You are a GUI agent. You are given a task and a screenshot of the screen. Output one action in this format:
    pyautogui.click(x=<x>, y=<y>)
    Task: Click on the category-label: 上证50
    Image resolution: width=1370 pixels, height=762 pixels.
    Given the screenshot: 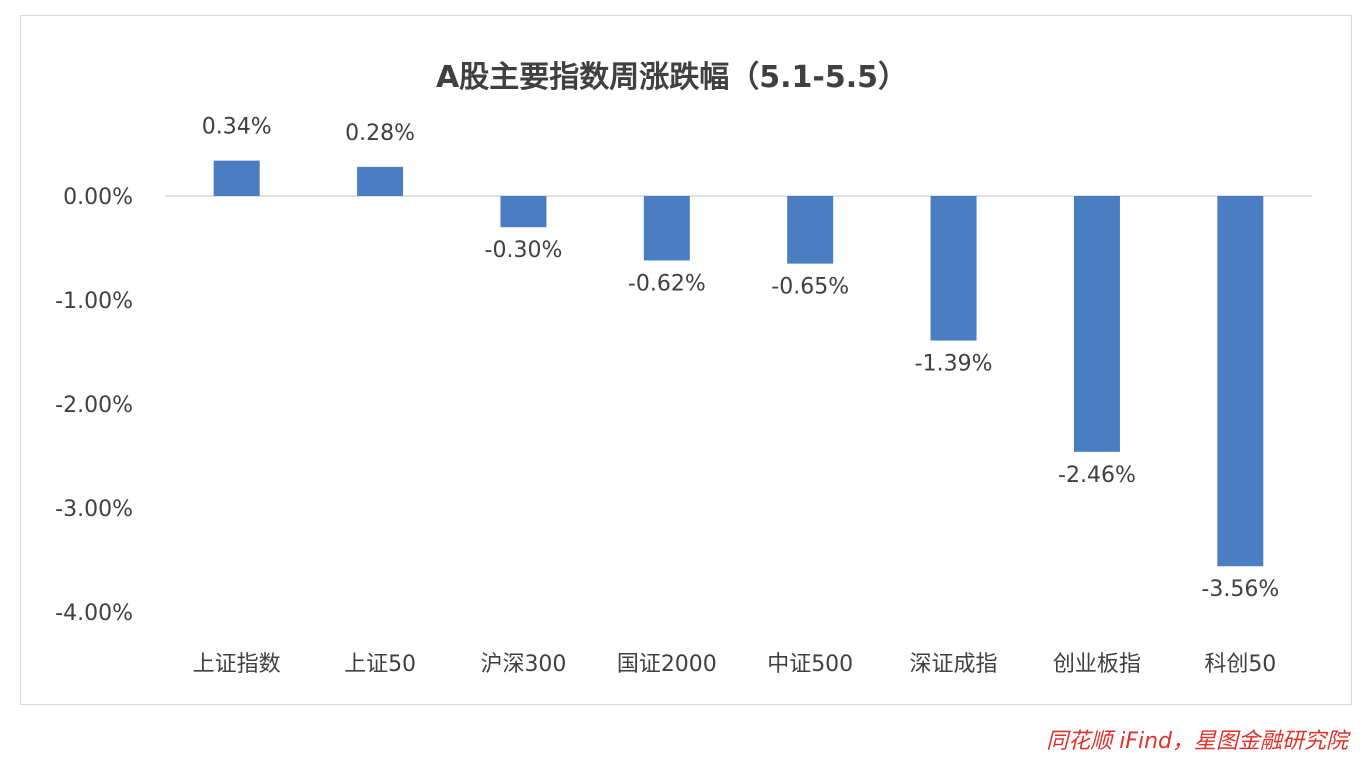 What is the action you would take?
    pyautogui.click(x=380, y=664)
    